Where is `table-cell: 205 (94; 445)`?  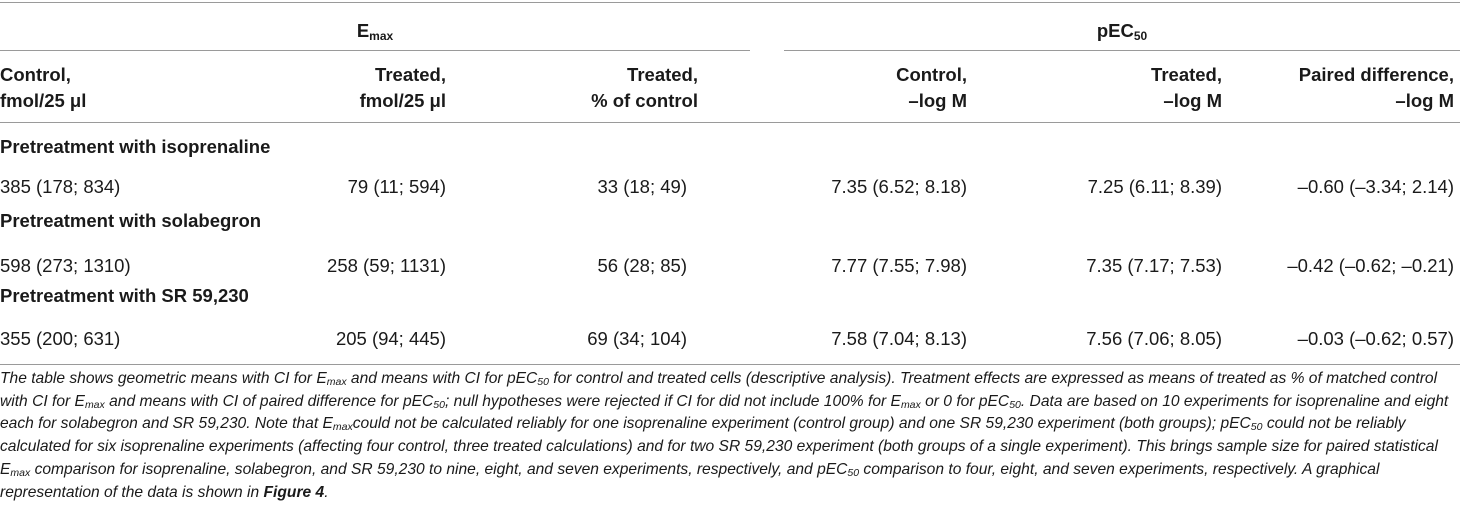 table-cell: 205 (94; 445) is located at coordinates (390, 338).